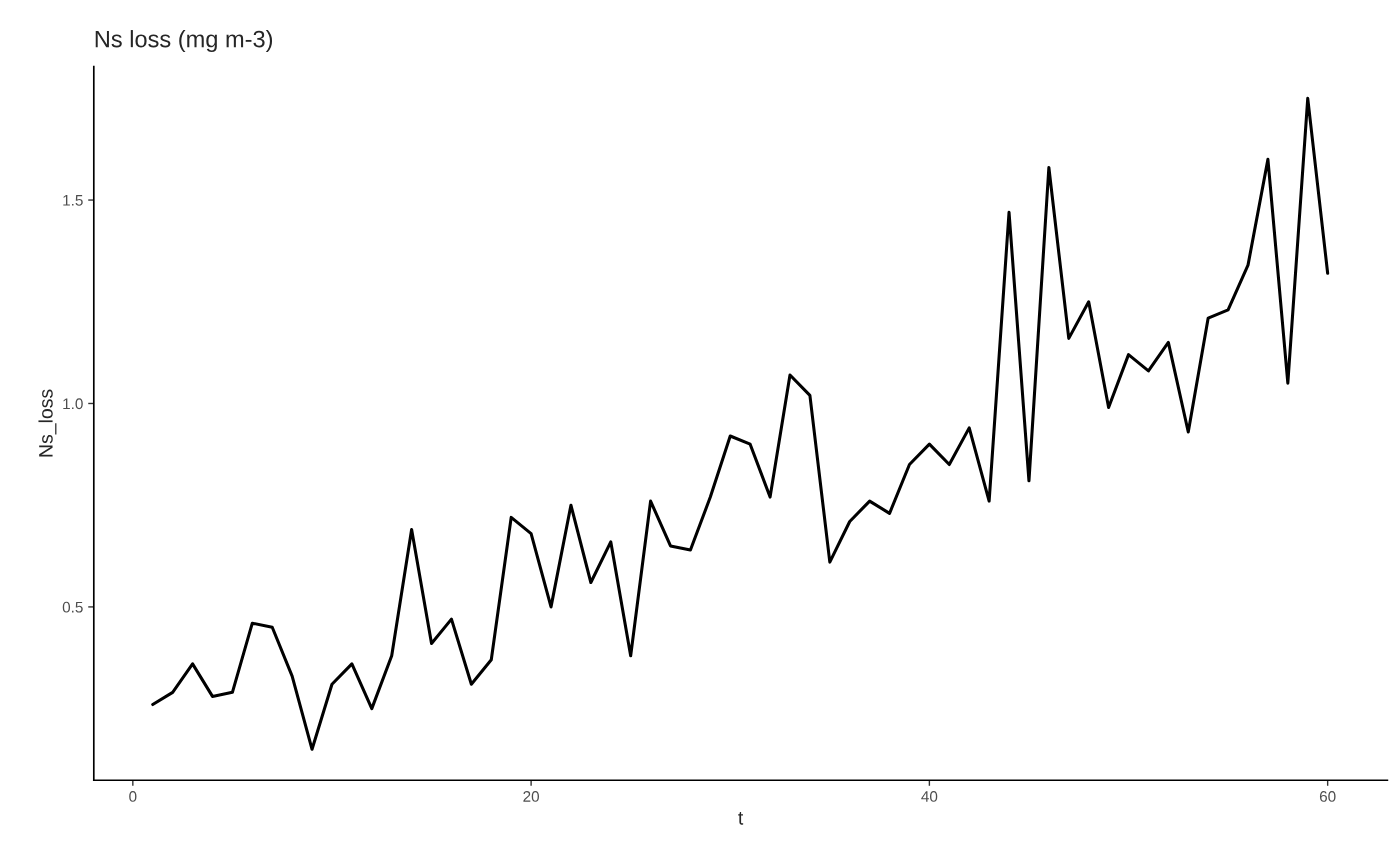 The image size is (1400, 865). I want to click on x-axis-title: t, so click(741, 818).